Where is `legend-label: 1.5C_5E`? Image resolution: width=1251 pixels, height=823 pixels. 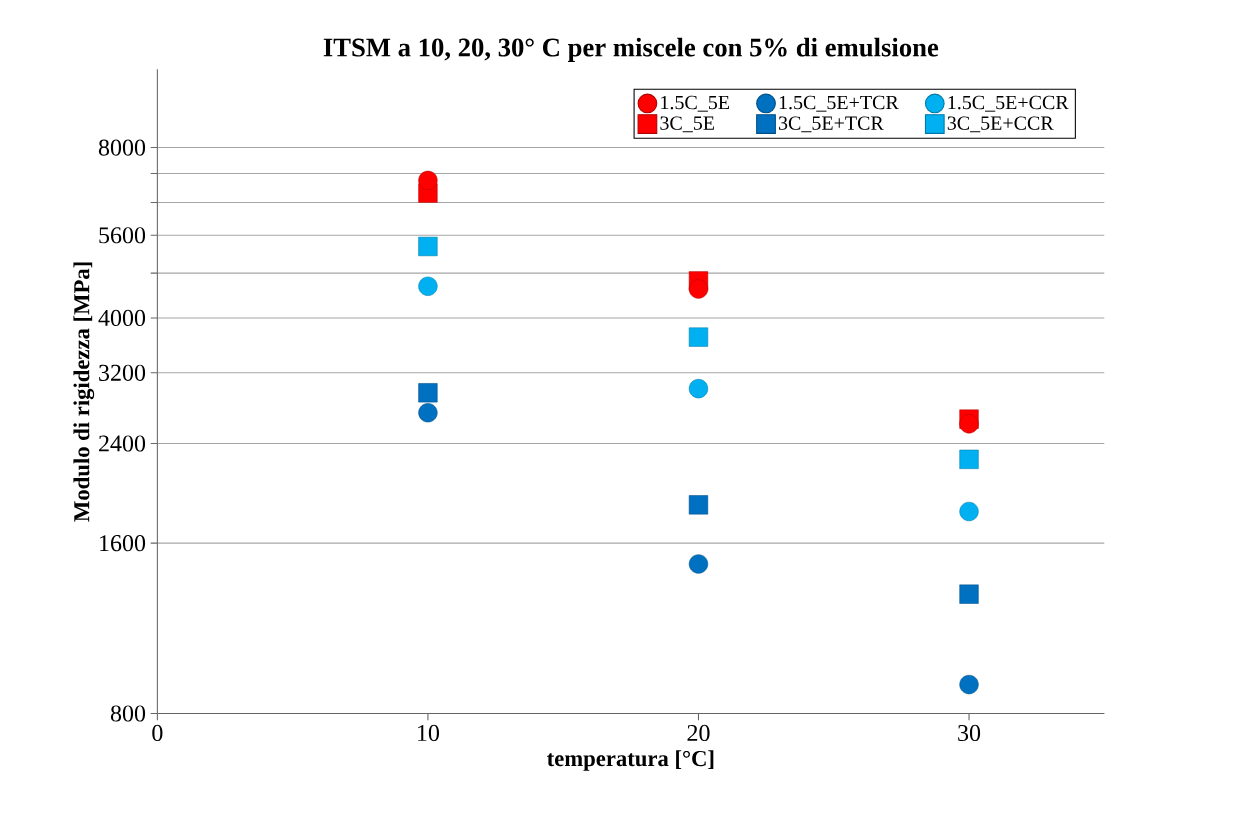 legend-label: 1.5C_5E is located at coordinates (695, 103).